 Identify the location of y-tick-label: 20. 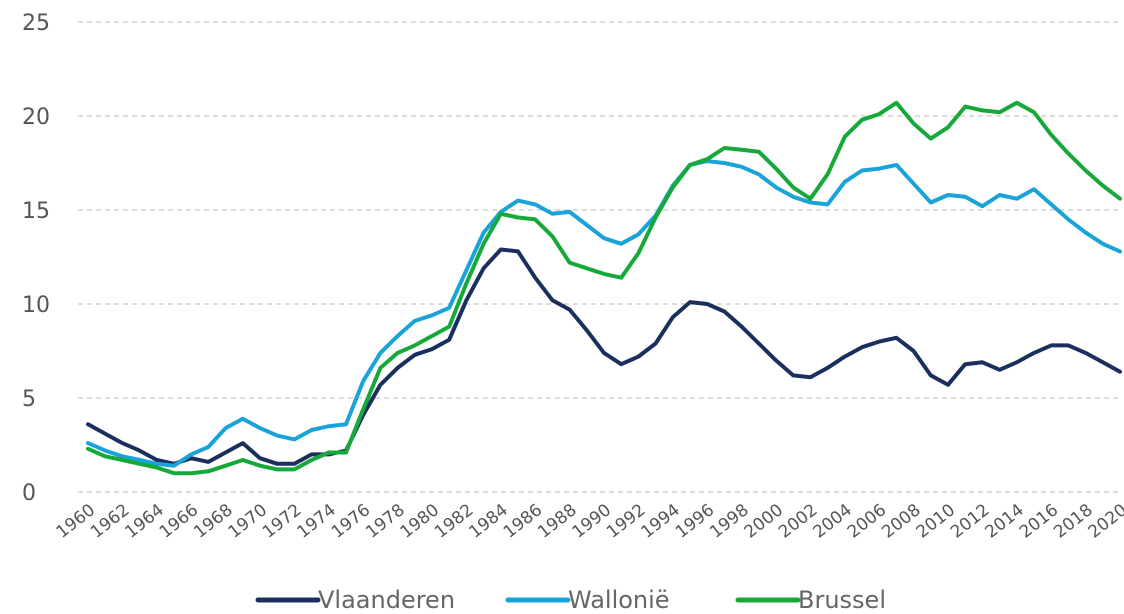
(36, 117).